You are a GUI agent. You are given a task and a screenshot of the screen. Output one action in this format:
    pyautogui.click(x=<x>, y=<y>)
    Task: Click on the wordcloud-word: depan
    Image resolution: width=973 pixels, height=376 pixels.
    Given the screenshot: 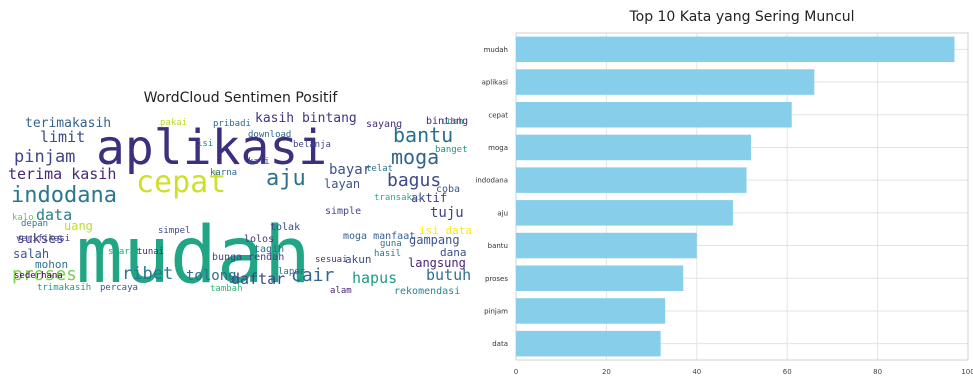 What is the action you would take?
    pyautogui.click(x=34, y=224)
    